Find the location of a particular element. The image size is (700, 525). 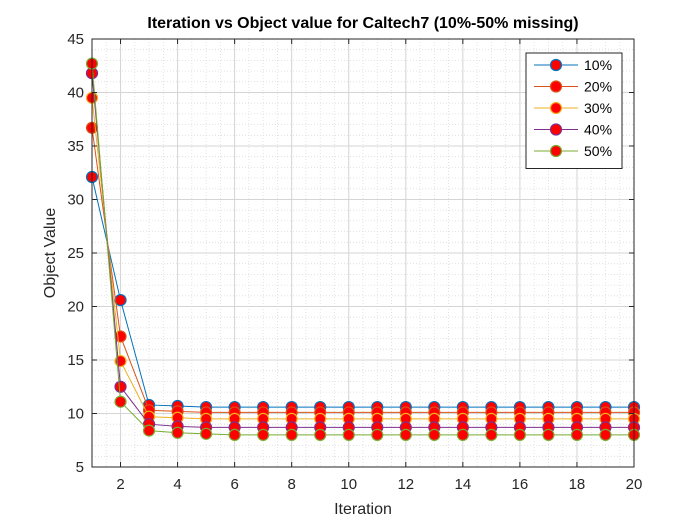

legend-item: 10% is located at coordinates (573, 65).